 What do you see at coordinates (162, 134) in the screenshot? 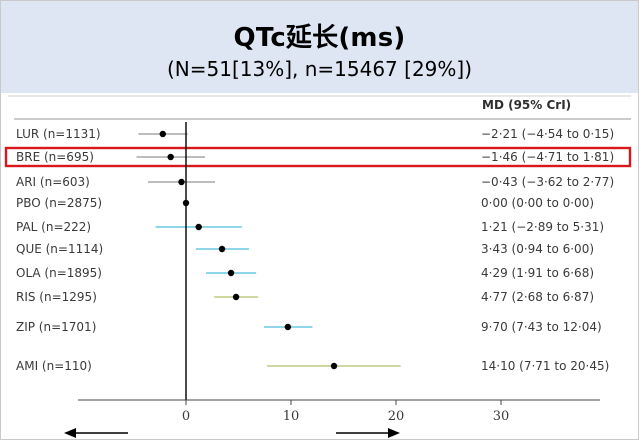
I see `point-estimate-lur` at bounding box center [162, 134].